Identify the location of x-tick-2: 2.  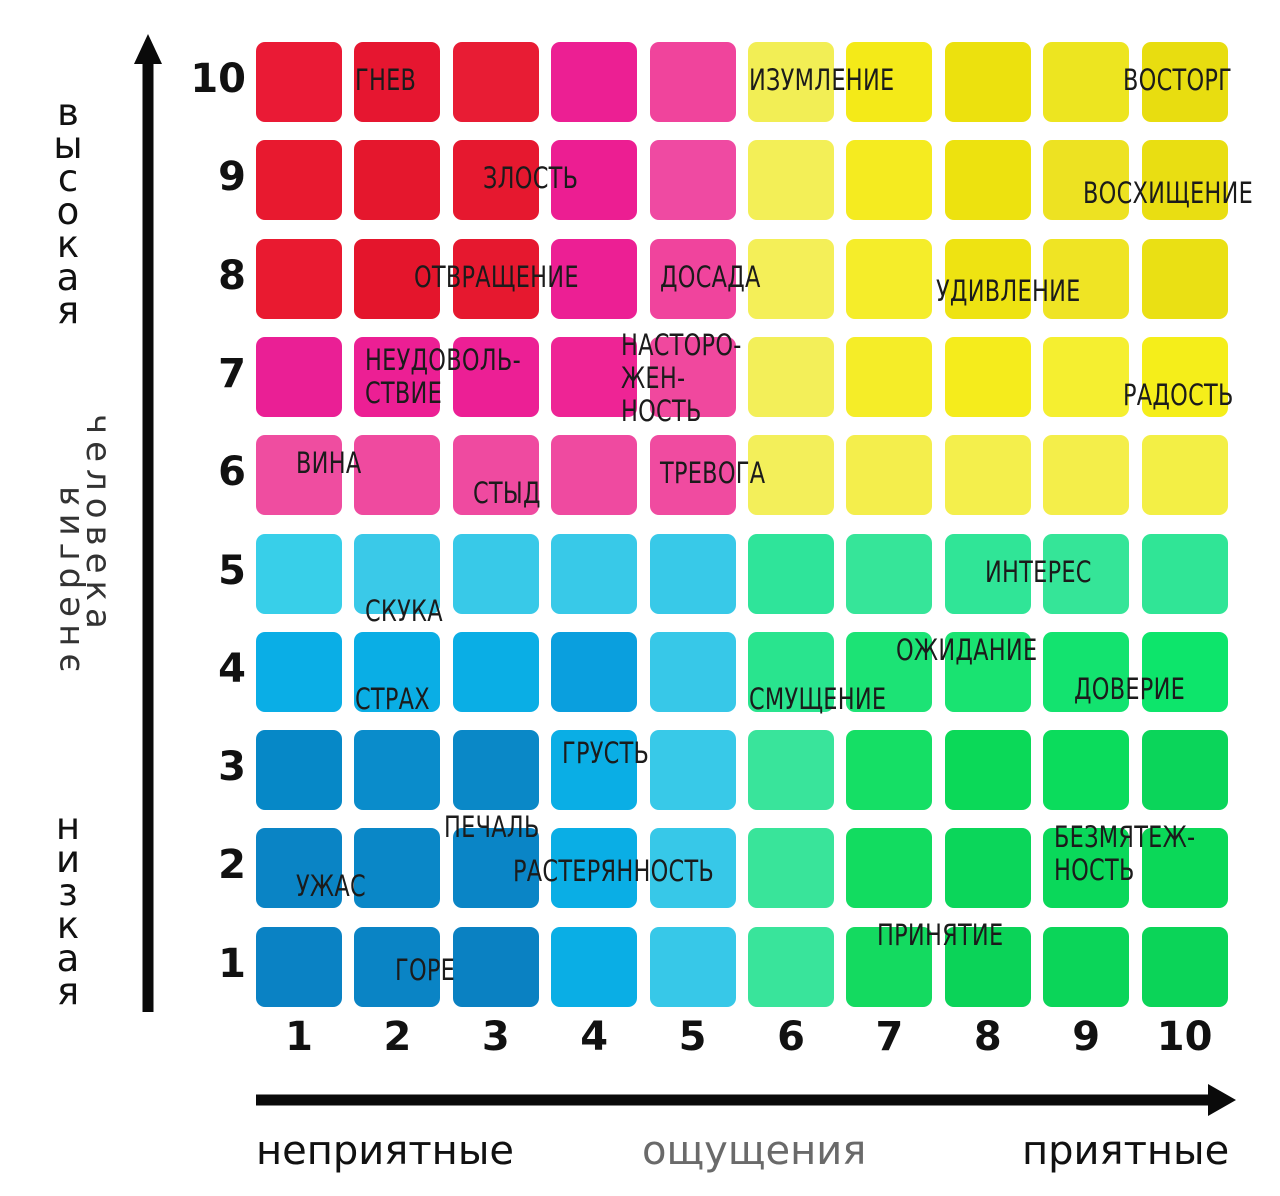
(397, 1037).